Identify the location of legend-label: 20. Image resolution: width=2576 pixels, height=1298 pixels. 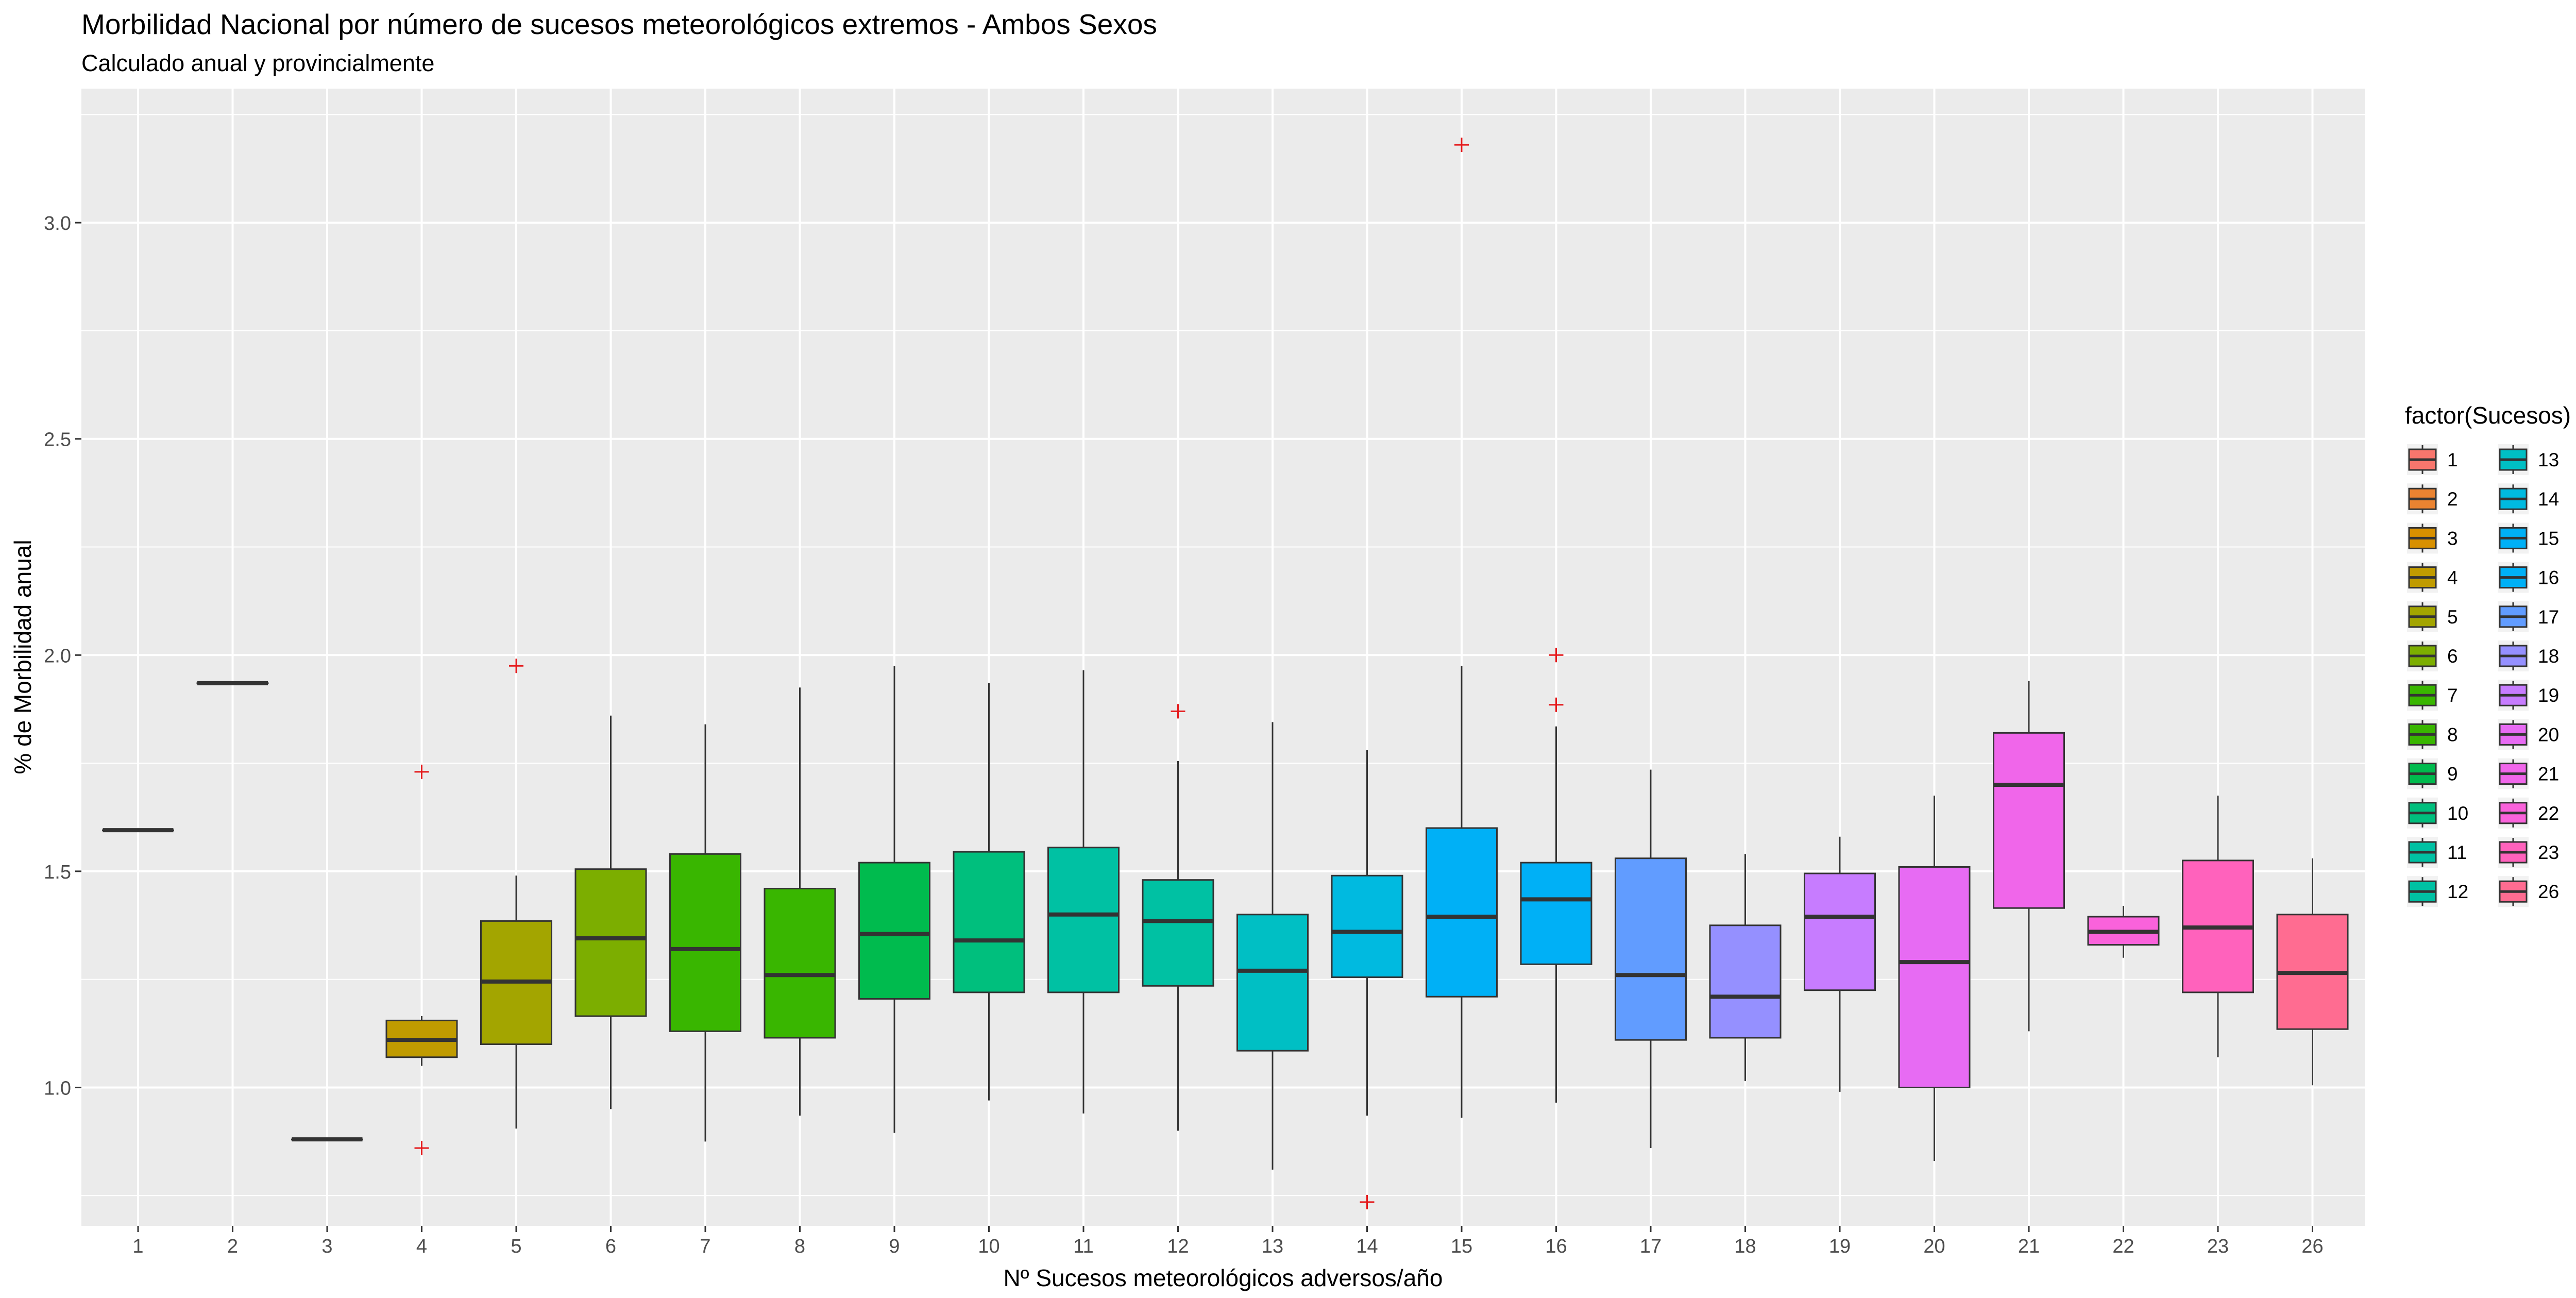
(2548, 734).